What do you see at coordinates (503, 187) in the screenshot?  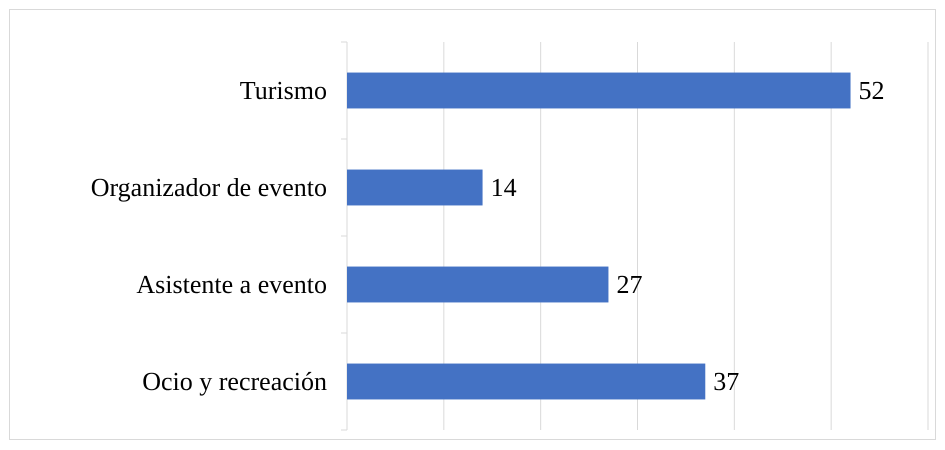 I see `data-label: 14` at bounding box center [503, 187].